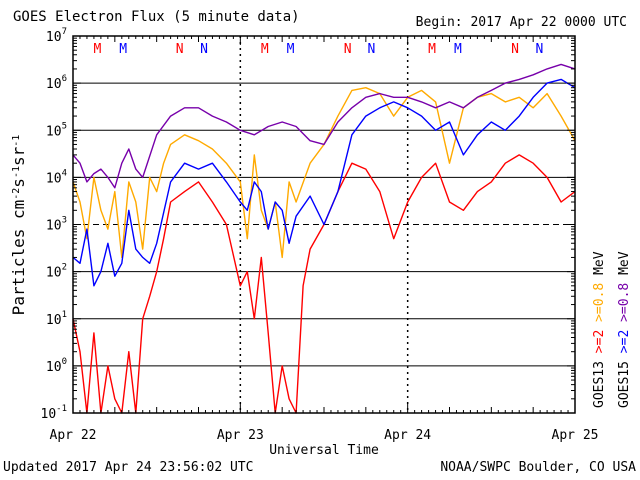  Describe the element at coordinates (56, 272) in the screenshot. I see `y-tick-label: 10²` at that location.